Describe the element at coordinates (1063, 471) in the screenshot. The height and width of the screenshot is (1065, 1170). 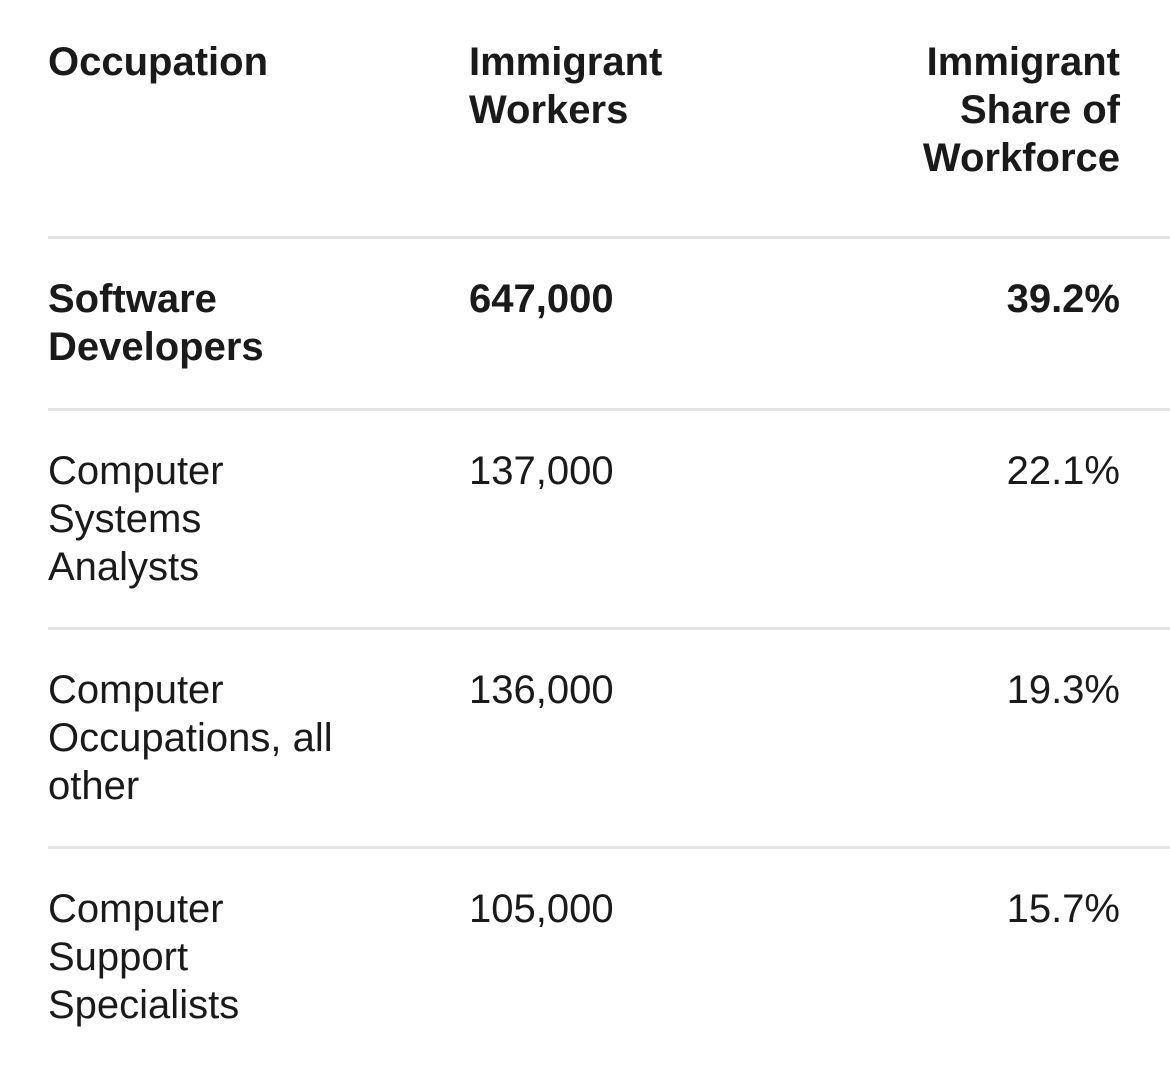
I see `immigrant-share-cell: 22.1%` at that location.